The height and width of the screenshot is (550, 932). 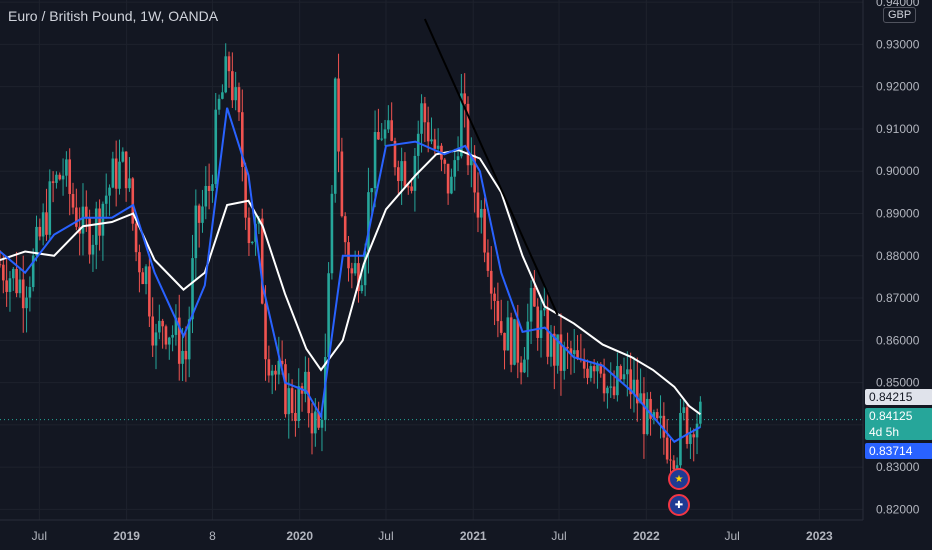 I want to click on price-tick-label: 0.89000, so click(x=898, y=213).